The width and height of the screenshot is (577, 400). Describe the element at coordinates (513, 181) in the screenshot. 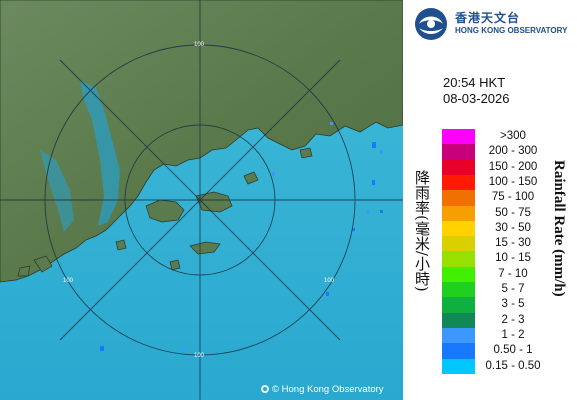

I see `legend-label: 100 - 150` at that location.